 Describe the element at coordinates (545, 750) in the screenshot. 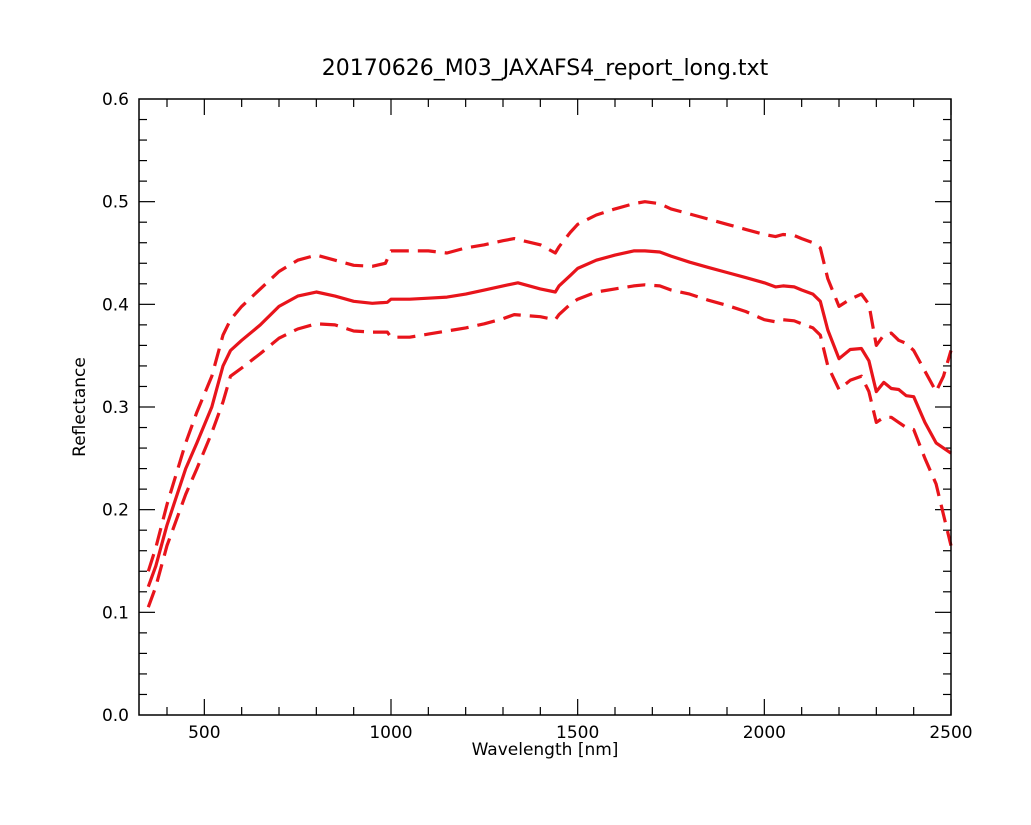

I see `x-axis-label: Wavelength [nm]` at that location.